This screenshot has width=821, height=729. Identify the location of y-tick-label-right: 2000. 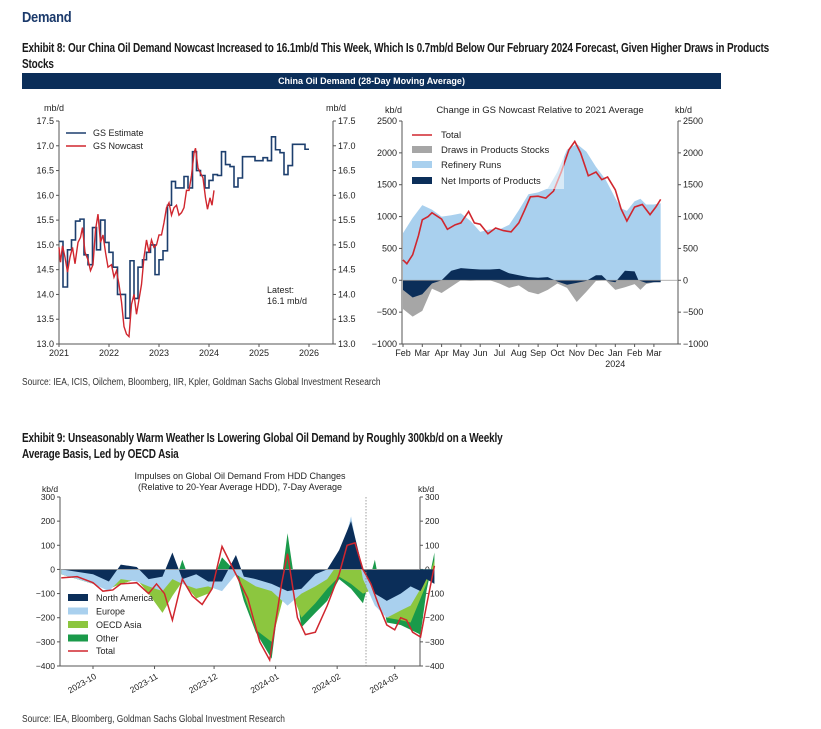
(693, 153).